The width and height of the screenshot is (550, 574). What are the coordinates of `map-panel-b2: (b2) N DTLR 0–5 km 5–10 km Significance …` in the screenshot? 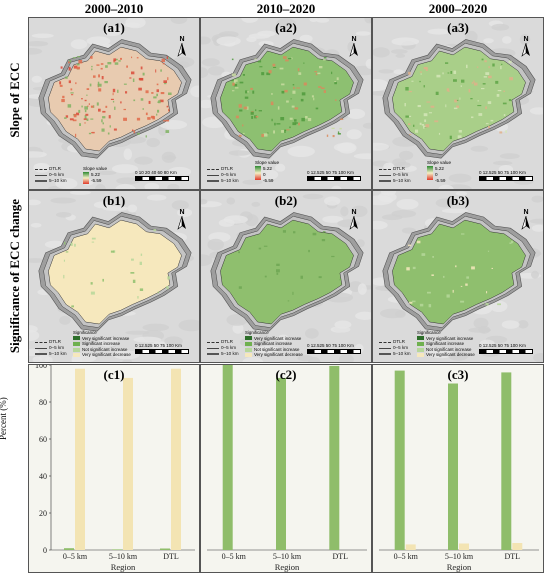 It's located at (286, 276).